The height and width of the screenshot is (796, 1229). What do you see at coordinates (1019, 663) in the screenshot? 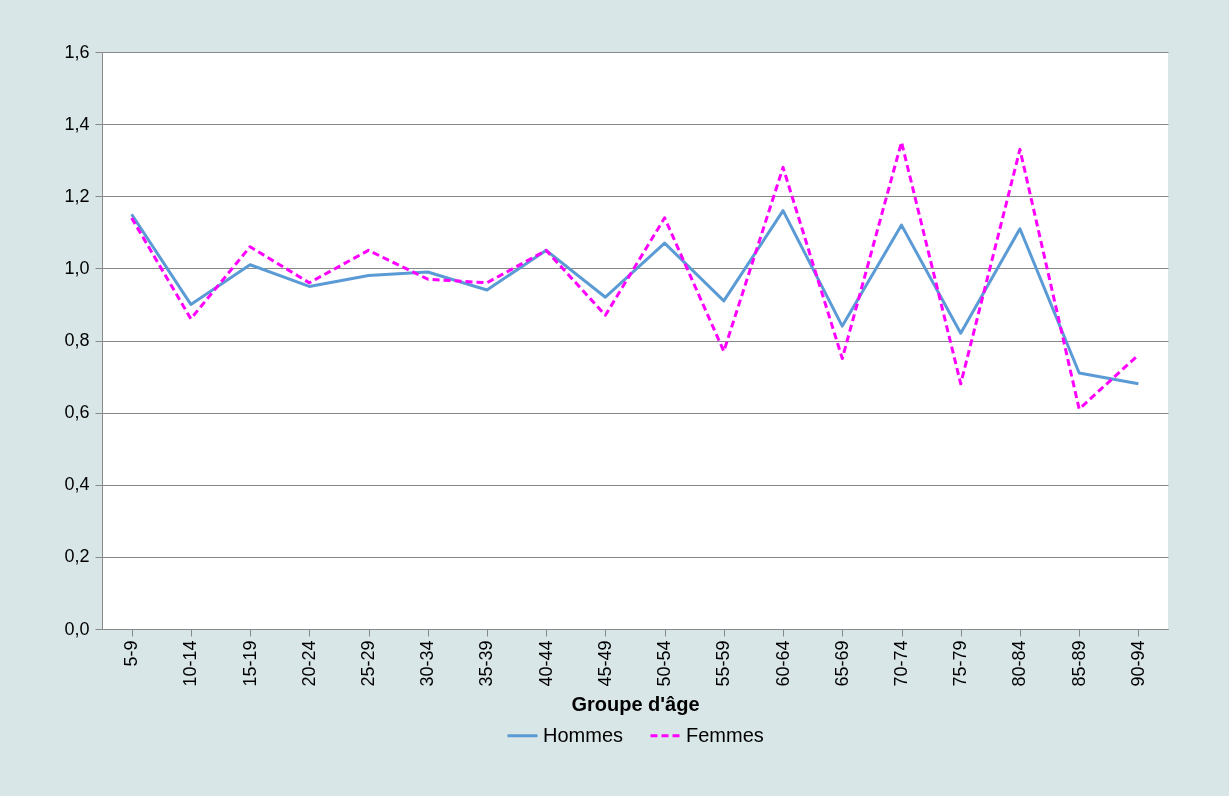
I see `x-tick-label: 80-84` at bounding box center [1019, 663].